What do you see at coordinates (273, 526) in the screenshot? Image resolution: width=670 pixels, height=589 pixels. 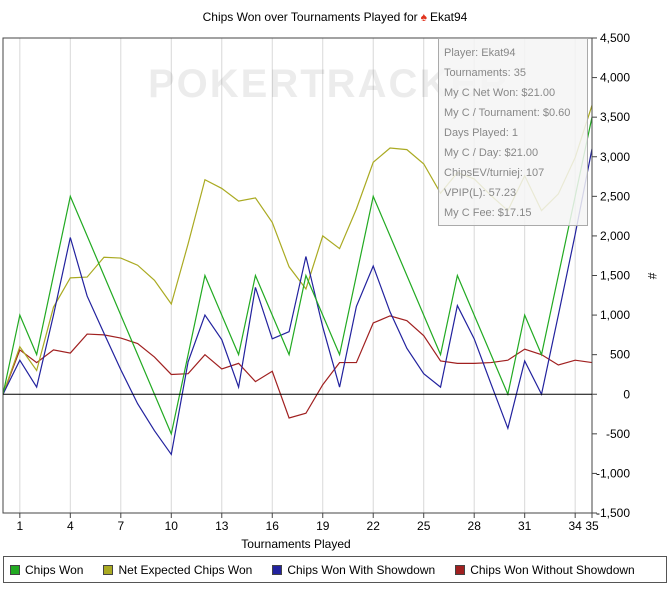 I see `x-tick-label: 16` at bounding box center [273, 526].